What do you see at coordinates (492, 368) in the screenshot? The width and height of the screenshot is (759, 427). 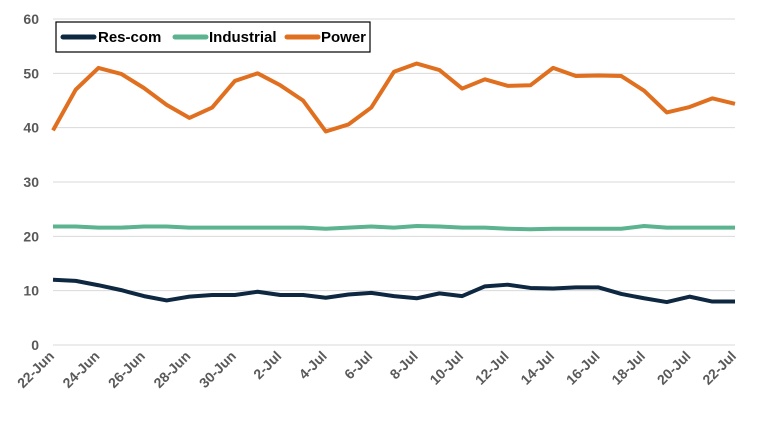 I see `x-tick-label-12-jul: 12-Jul` at bounding box center [492, 368].